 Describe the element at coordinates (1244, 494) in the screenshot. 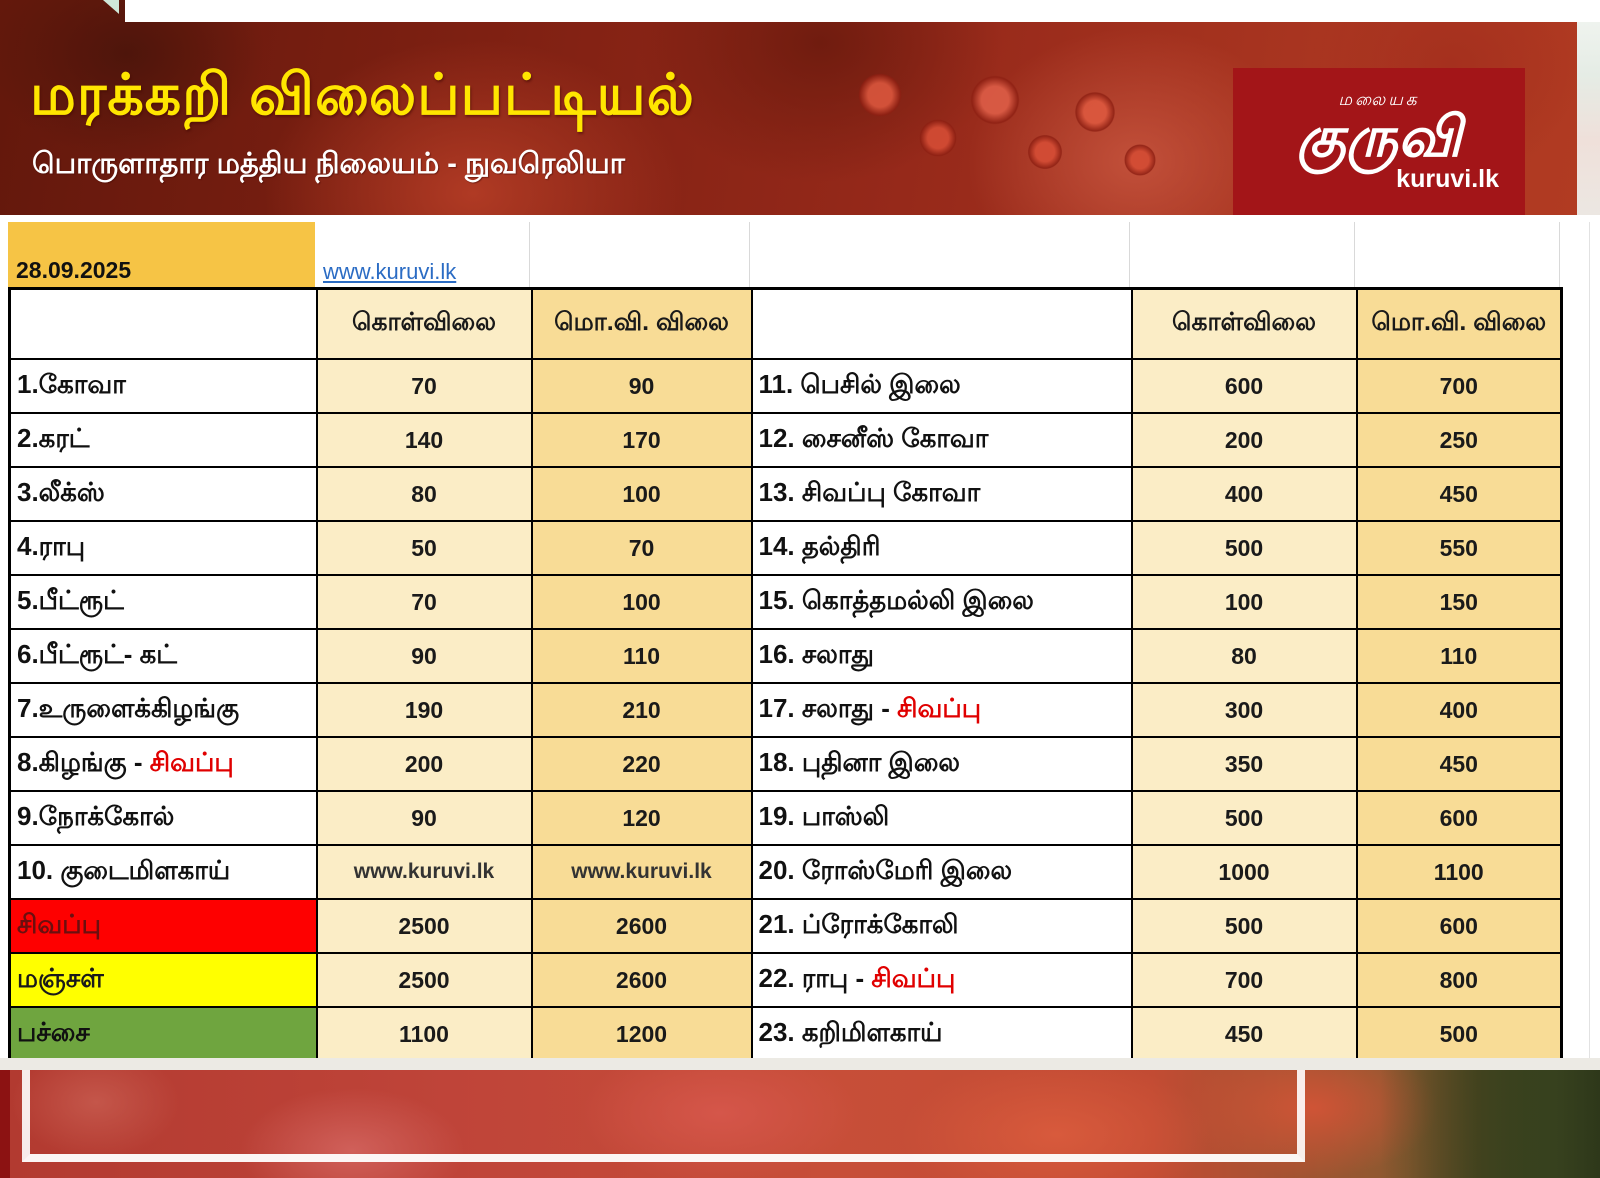

I see `buy-price-cell: 400` at that location.